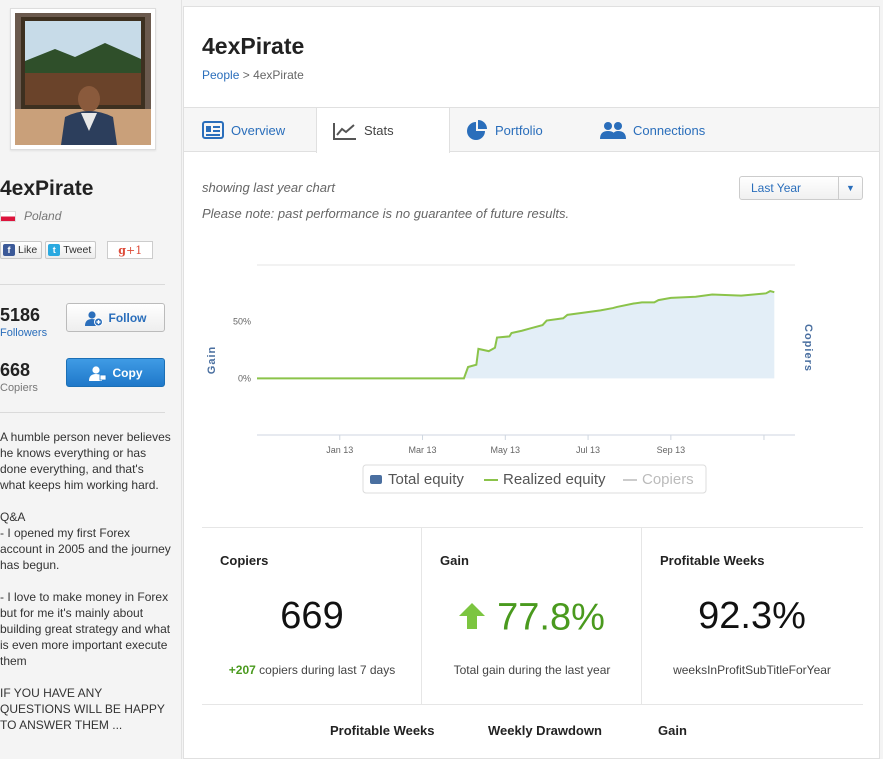 This screenshot has width=883, height=759. I want to click on poland-flag-icon, so click(8, 216).